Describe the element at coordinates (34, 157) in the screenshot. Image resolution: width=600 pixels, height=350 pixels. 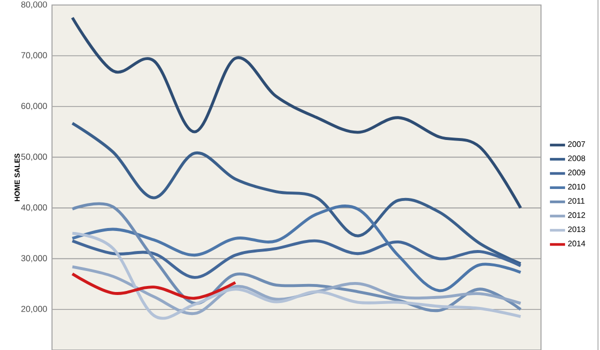
I see `y-tick-label: 50,000` at that location.